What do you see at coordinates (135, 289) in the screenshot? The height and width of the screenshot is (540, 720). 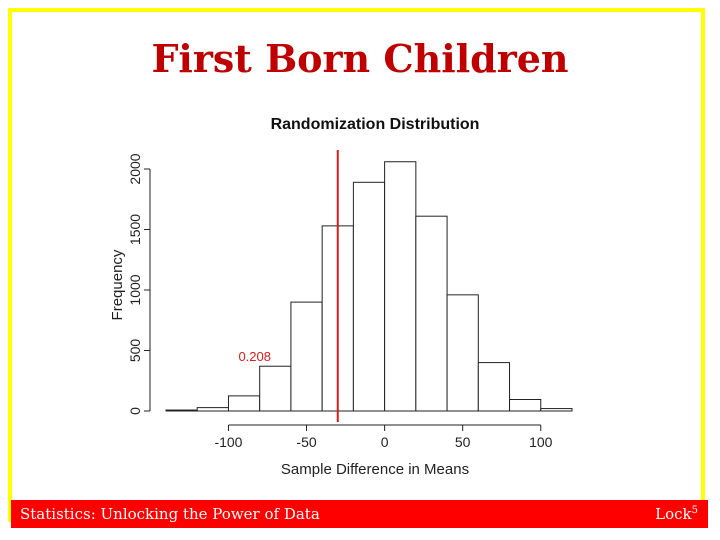 I see `y-tick-label: 1000` at bounding box center [135, 289].